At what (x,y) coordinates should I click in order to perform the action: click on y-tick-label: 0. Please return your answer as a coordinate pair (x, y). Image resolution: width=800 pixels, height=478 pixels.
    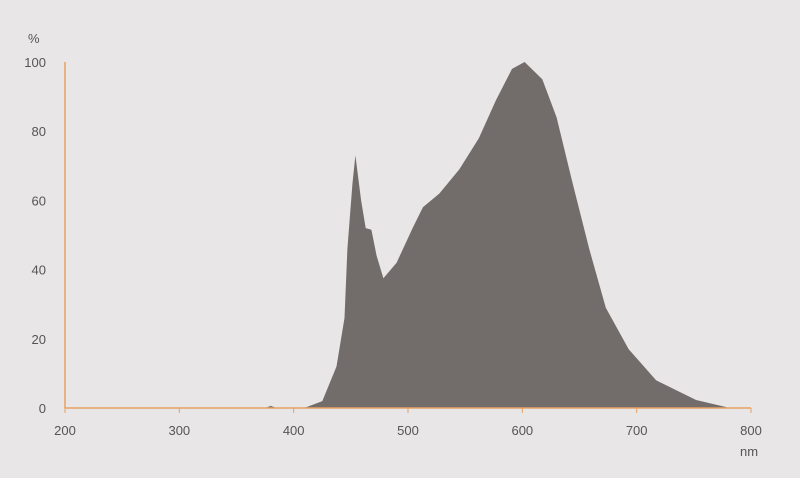
    Looking at the image, I should click on (42, 408).